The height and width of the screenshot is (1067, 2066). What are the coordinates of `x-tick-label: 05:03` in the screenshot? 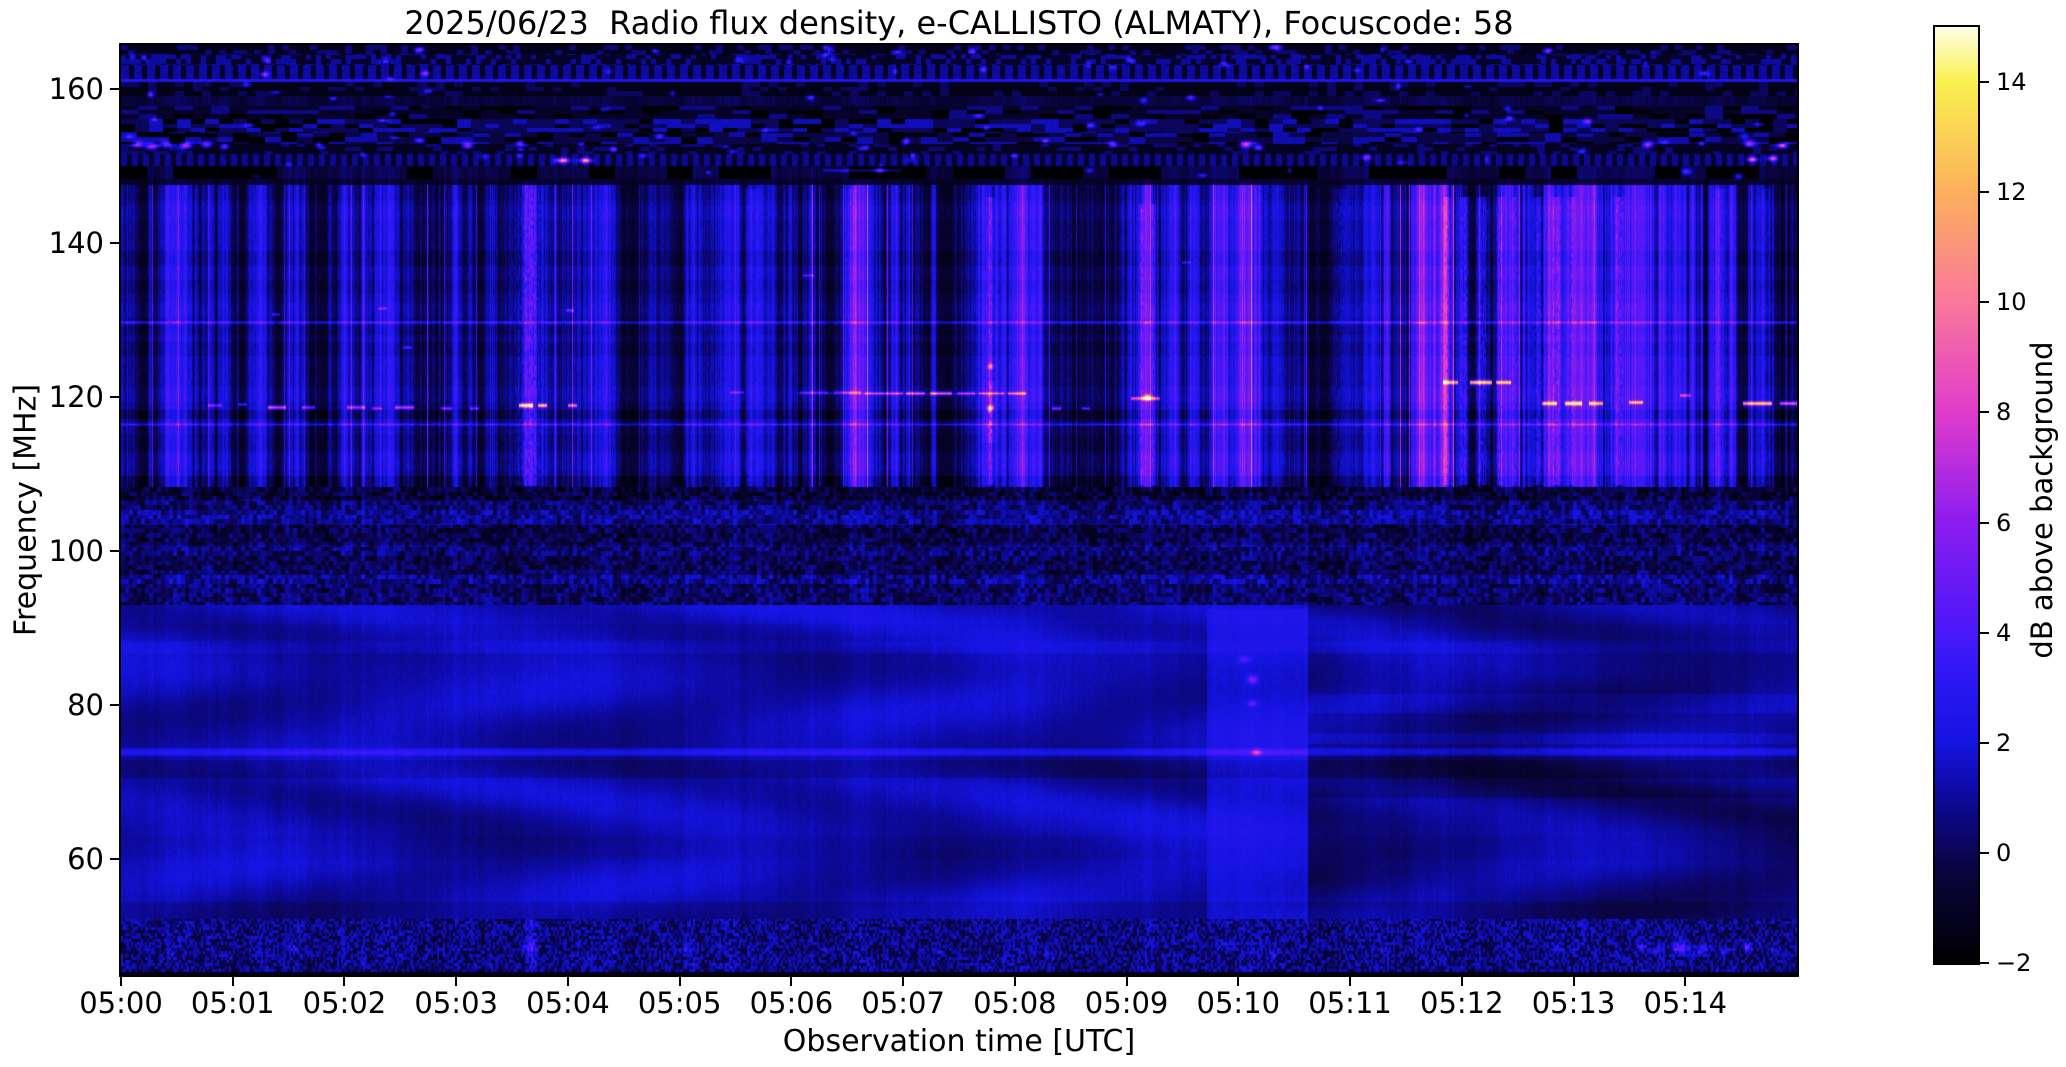 It's located at (456, 1003).